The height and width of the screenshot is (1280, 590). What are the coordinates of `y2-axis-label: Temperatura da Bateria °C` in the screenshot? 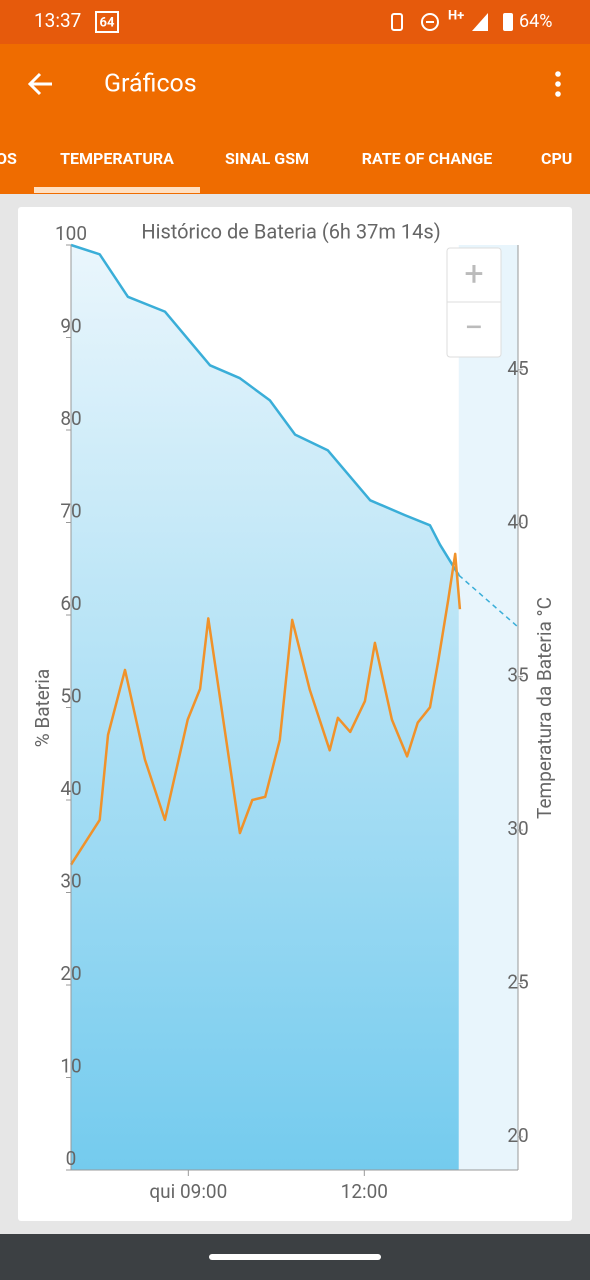 It's located at (544, 708).